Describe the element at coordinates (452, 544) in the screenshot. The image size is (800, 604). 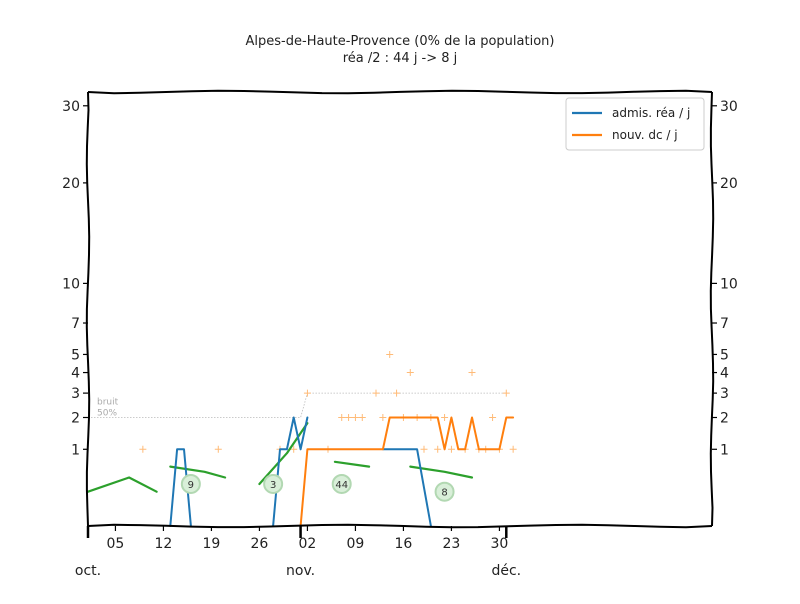
I see `x-tick-label: 23` at that location.